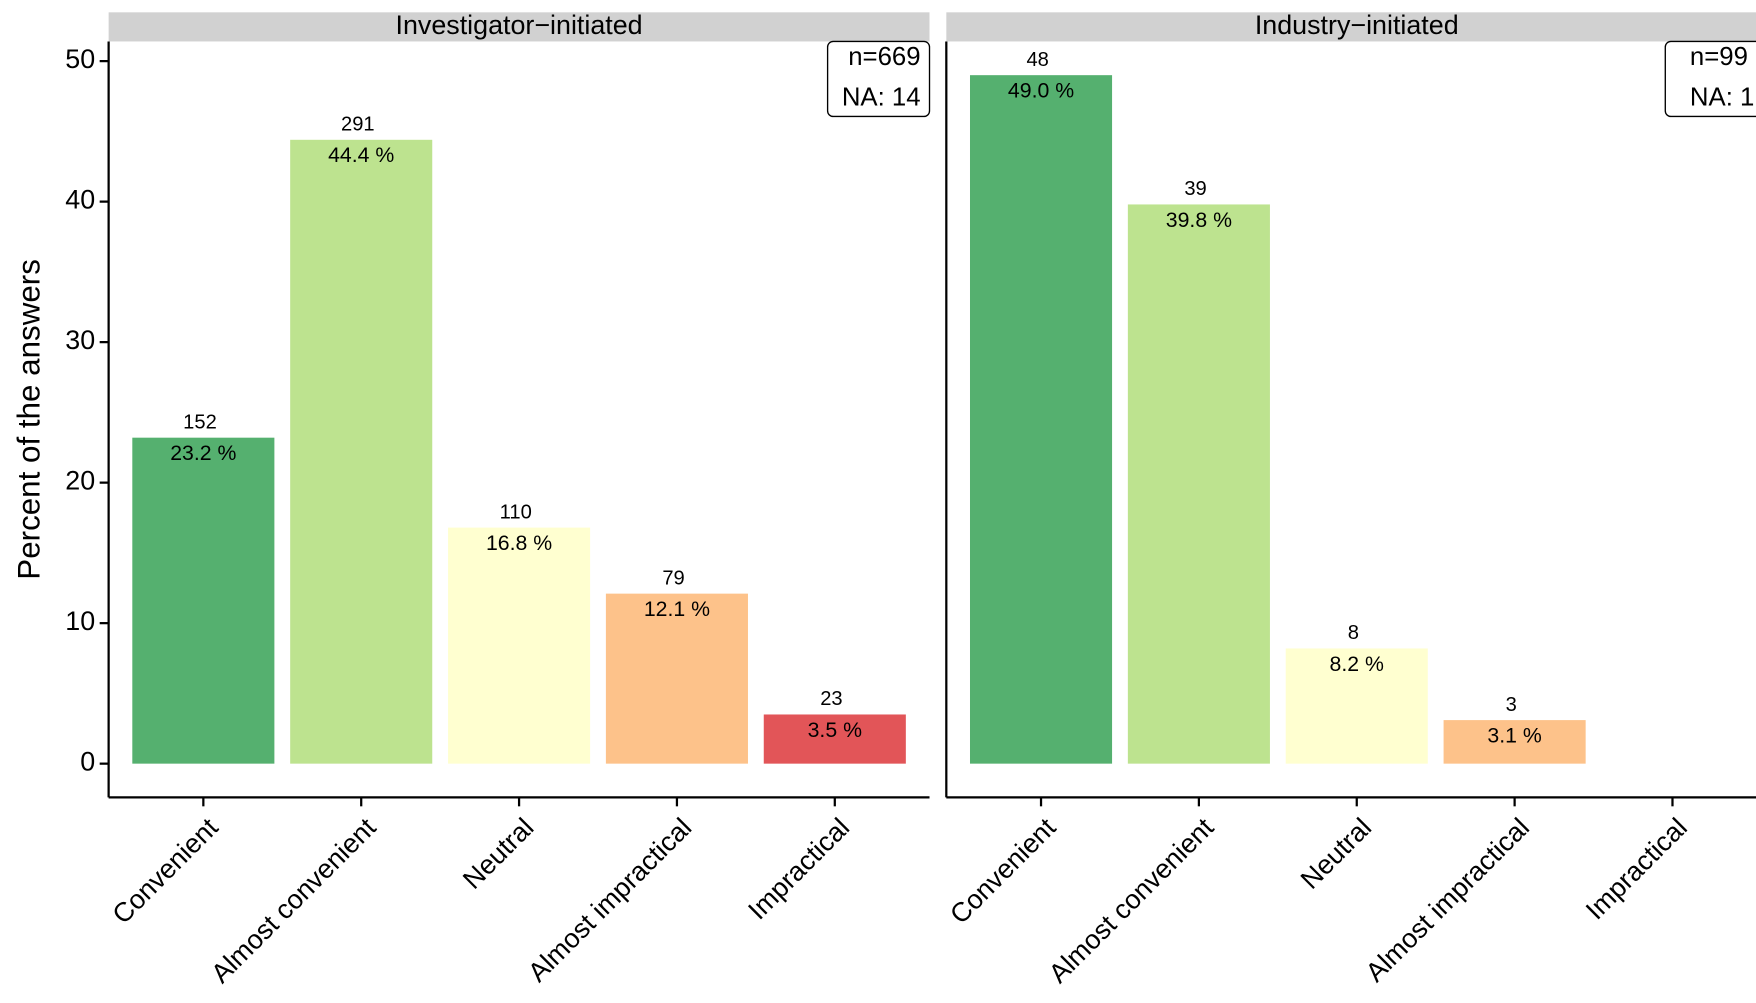 This screenshot has height=1003, width=1756. What do you see at coordinates (1511, 705) in the screenshot?
I see `count-label: 3` at bounding box center [1511, 705].